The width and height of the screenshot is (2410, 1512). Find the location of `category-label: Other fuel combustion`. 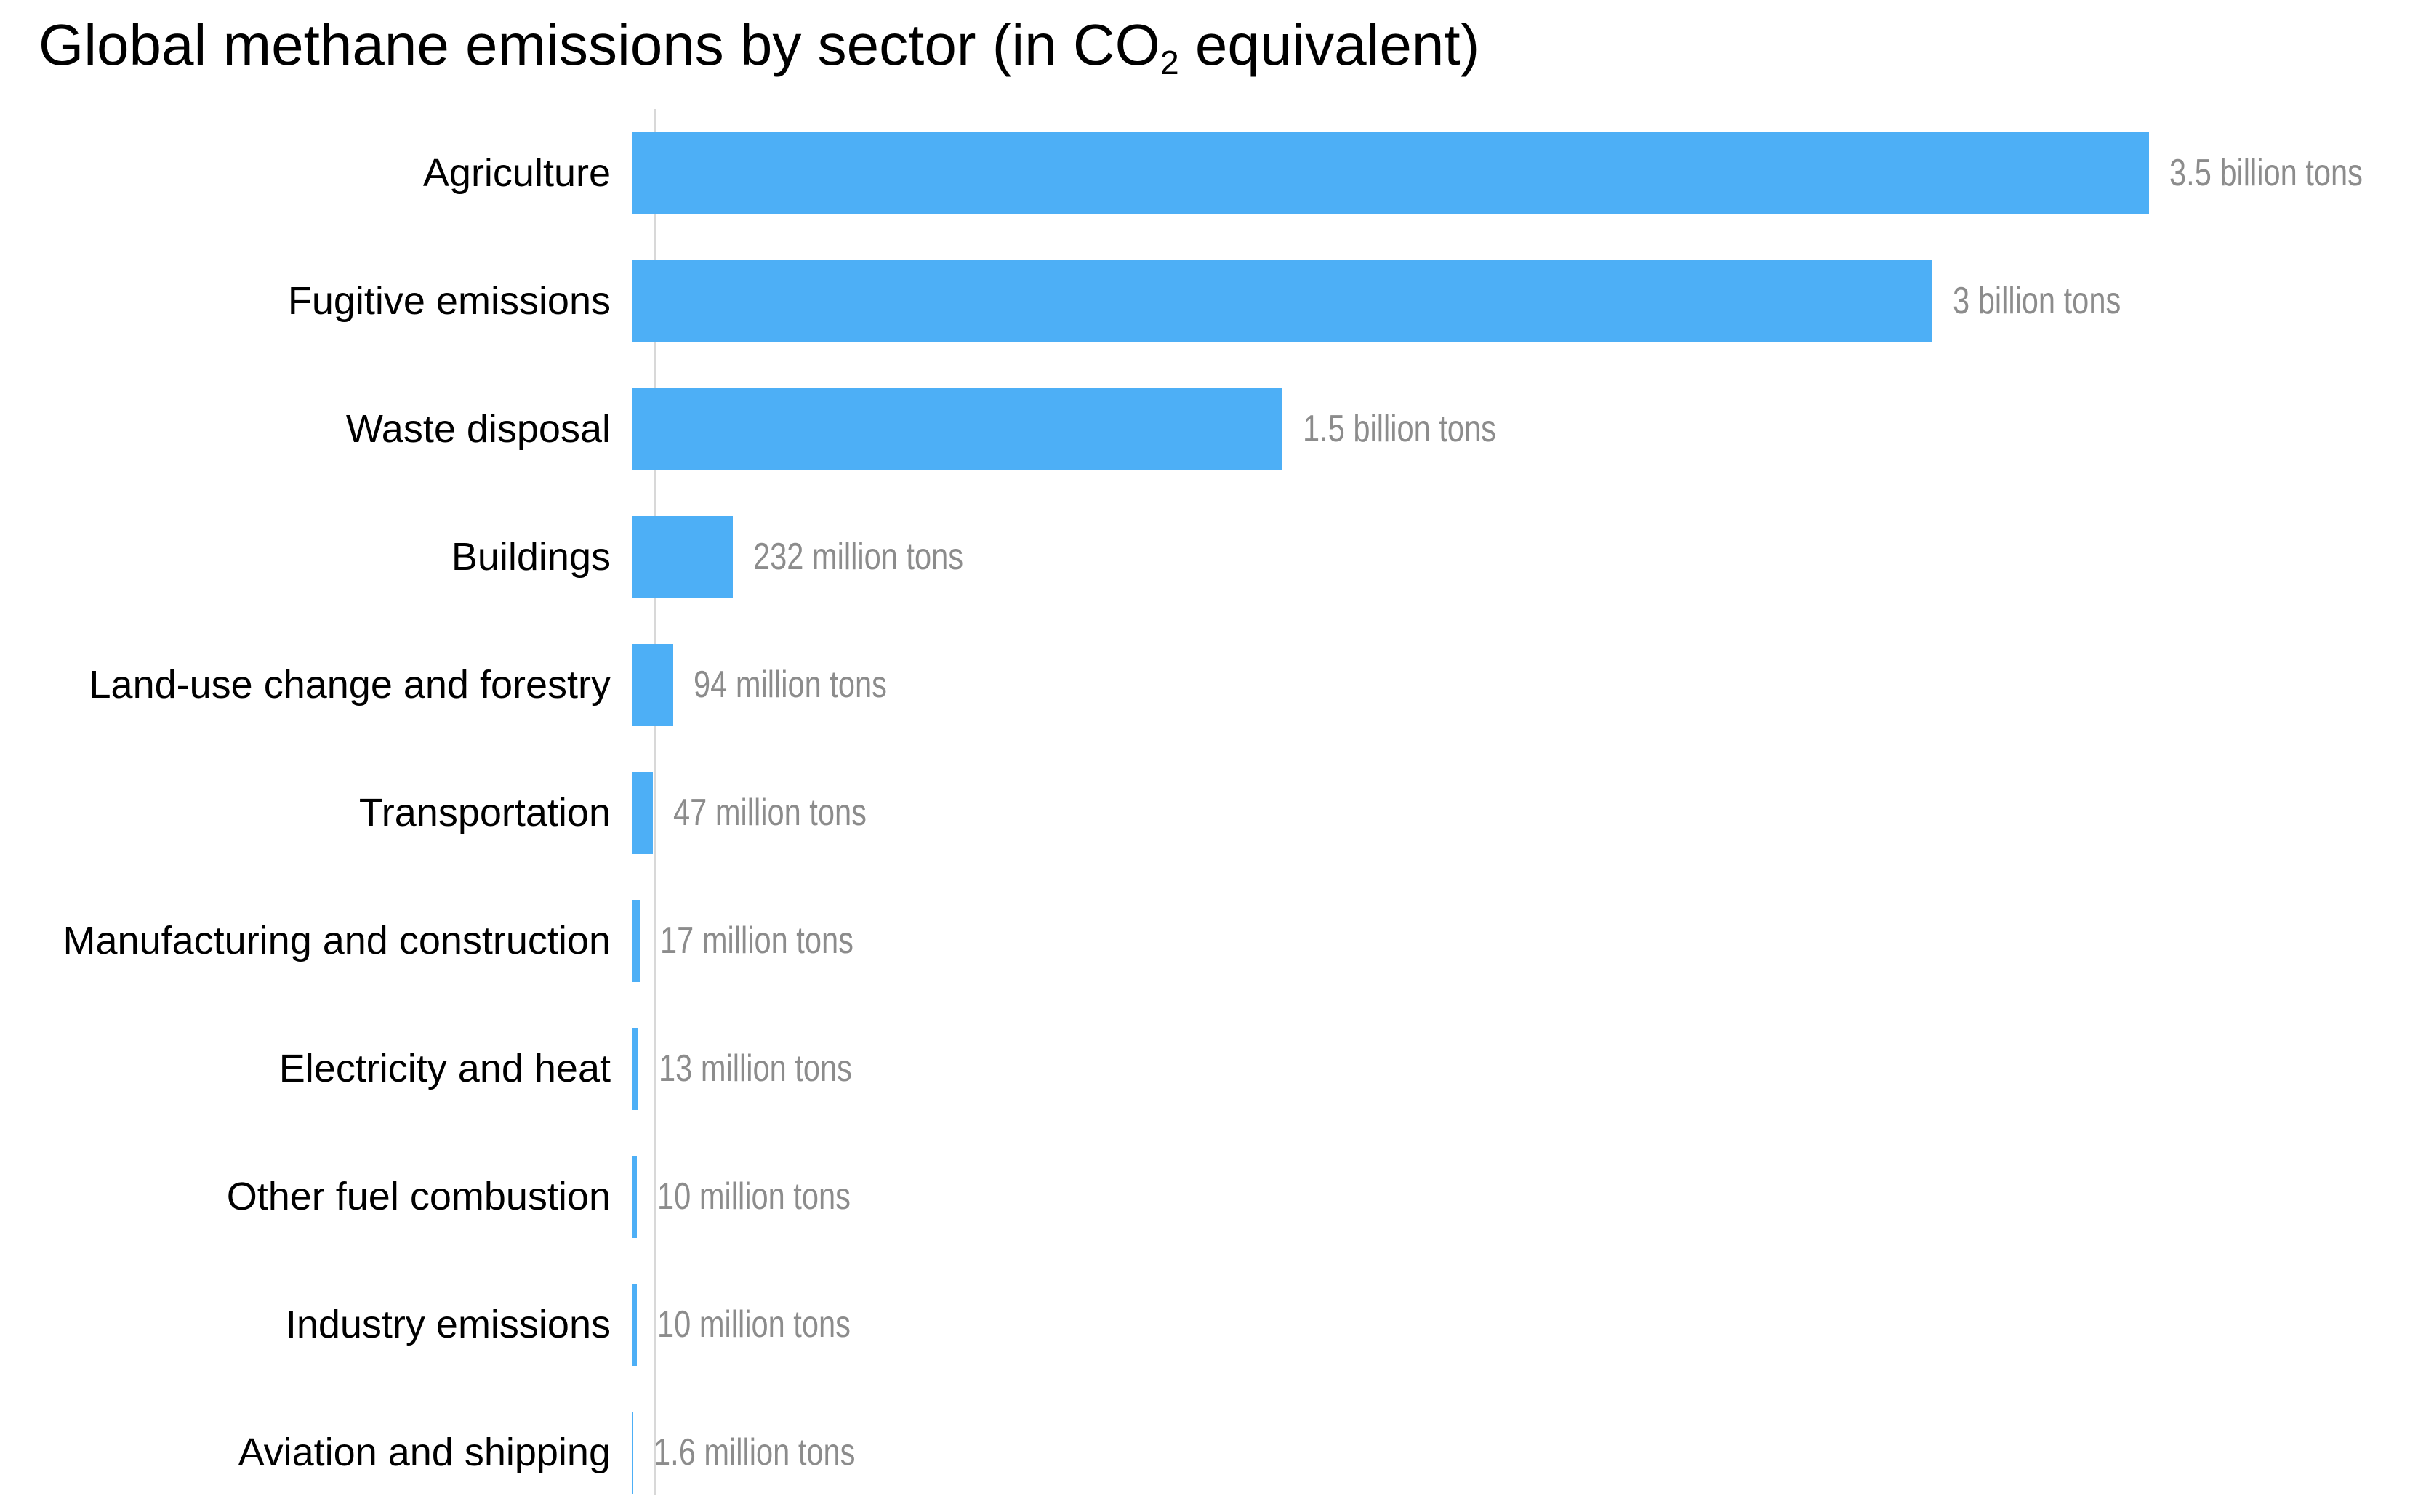

category-label: Other fuel combustion is located at coordinates (418, 1196).